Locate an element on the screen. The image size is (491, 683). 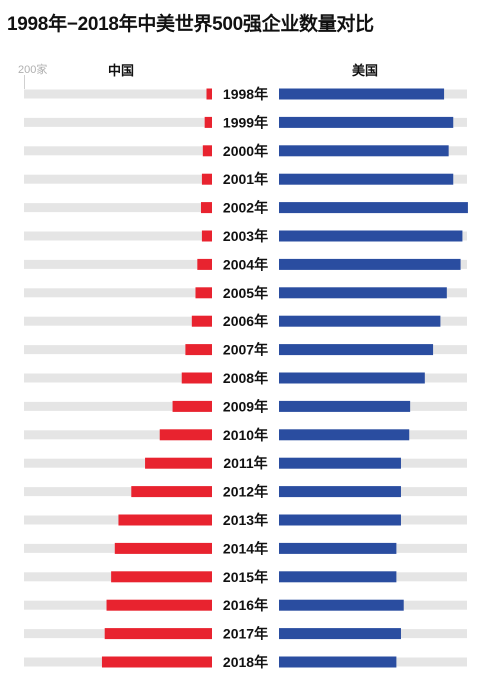
year-label: 2010年 is located at coordinates (245, 435).